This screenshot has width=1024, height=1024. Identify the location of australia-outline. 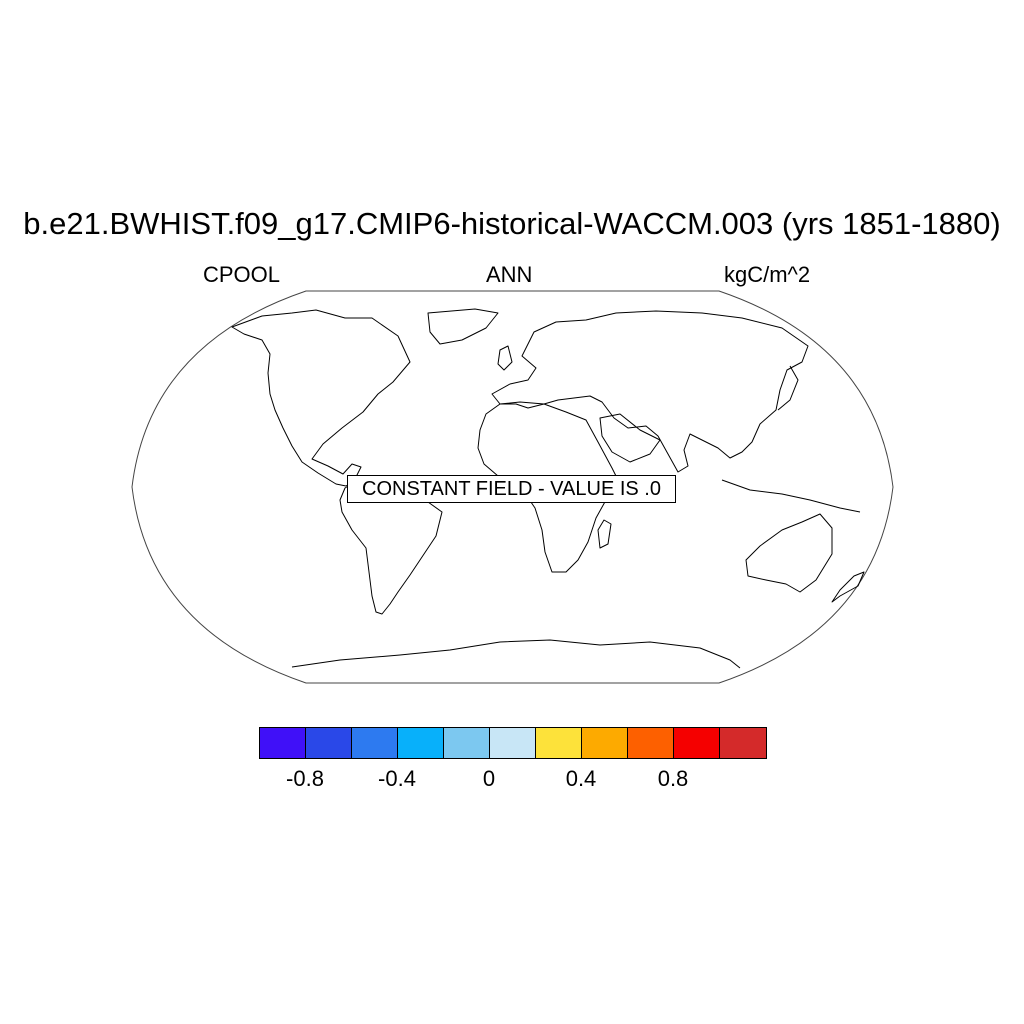
(789, 553).